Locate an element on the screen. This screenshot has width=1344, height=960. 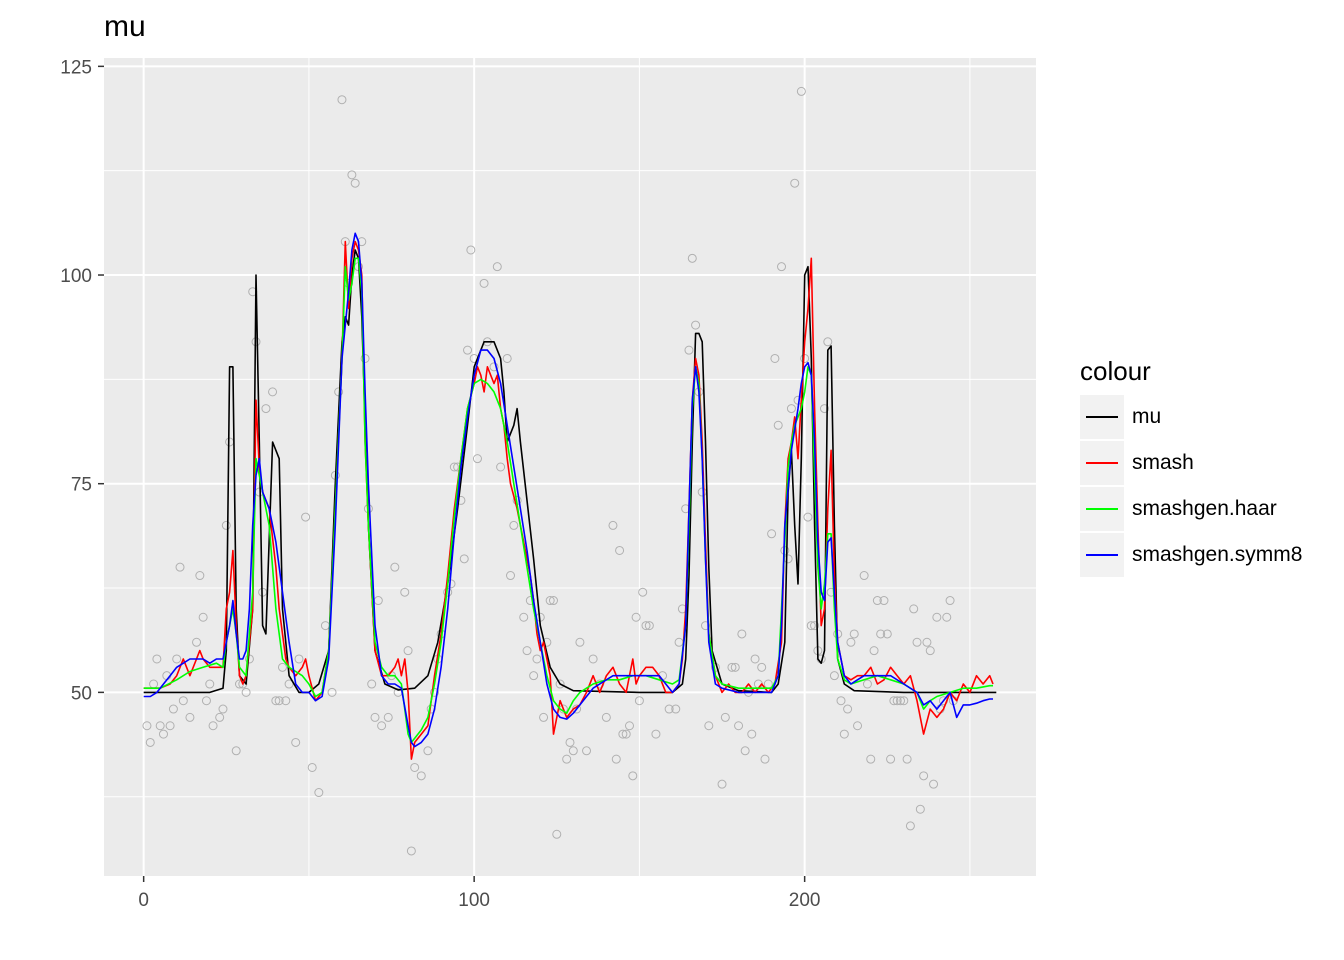
legend-label-smashgen-haar: smashgen.haar is located at coordinates (1204, 508).